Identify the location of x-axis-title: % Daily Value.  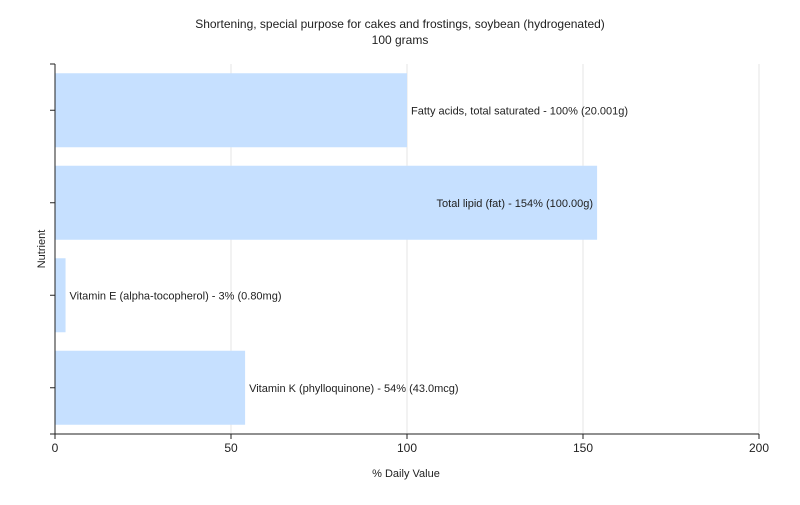
(406, 474).